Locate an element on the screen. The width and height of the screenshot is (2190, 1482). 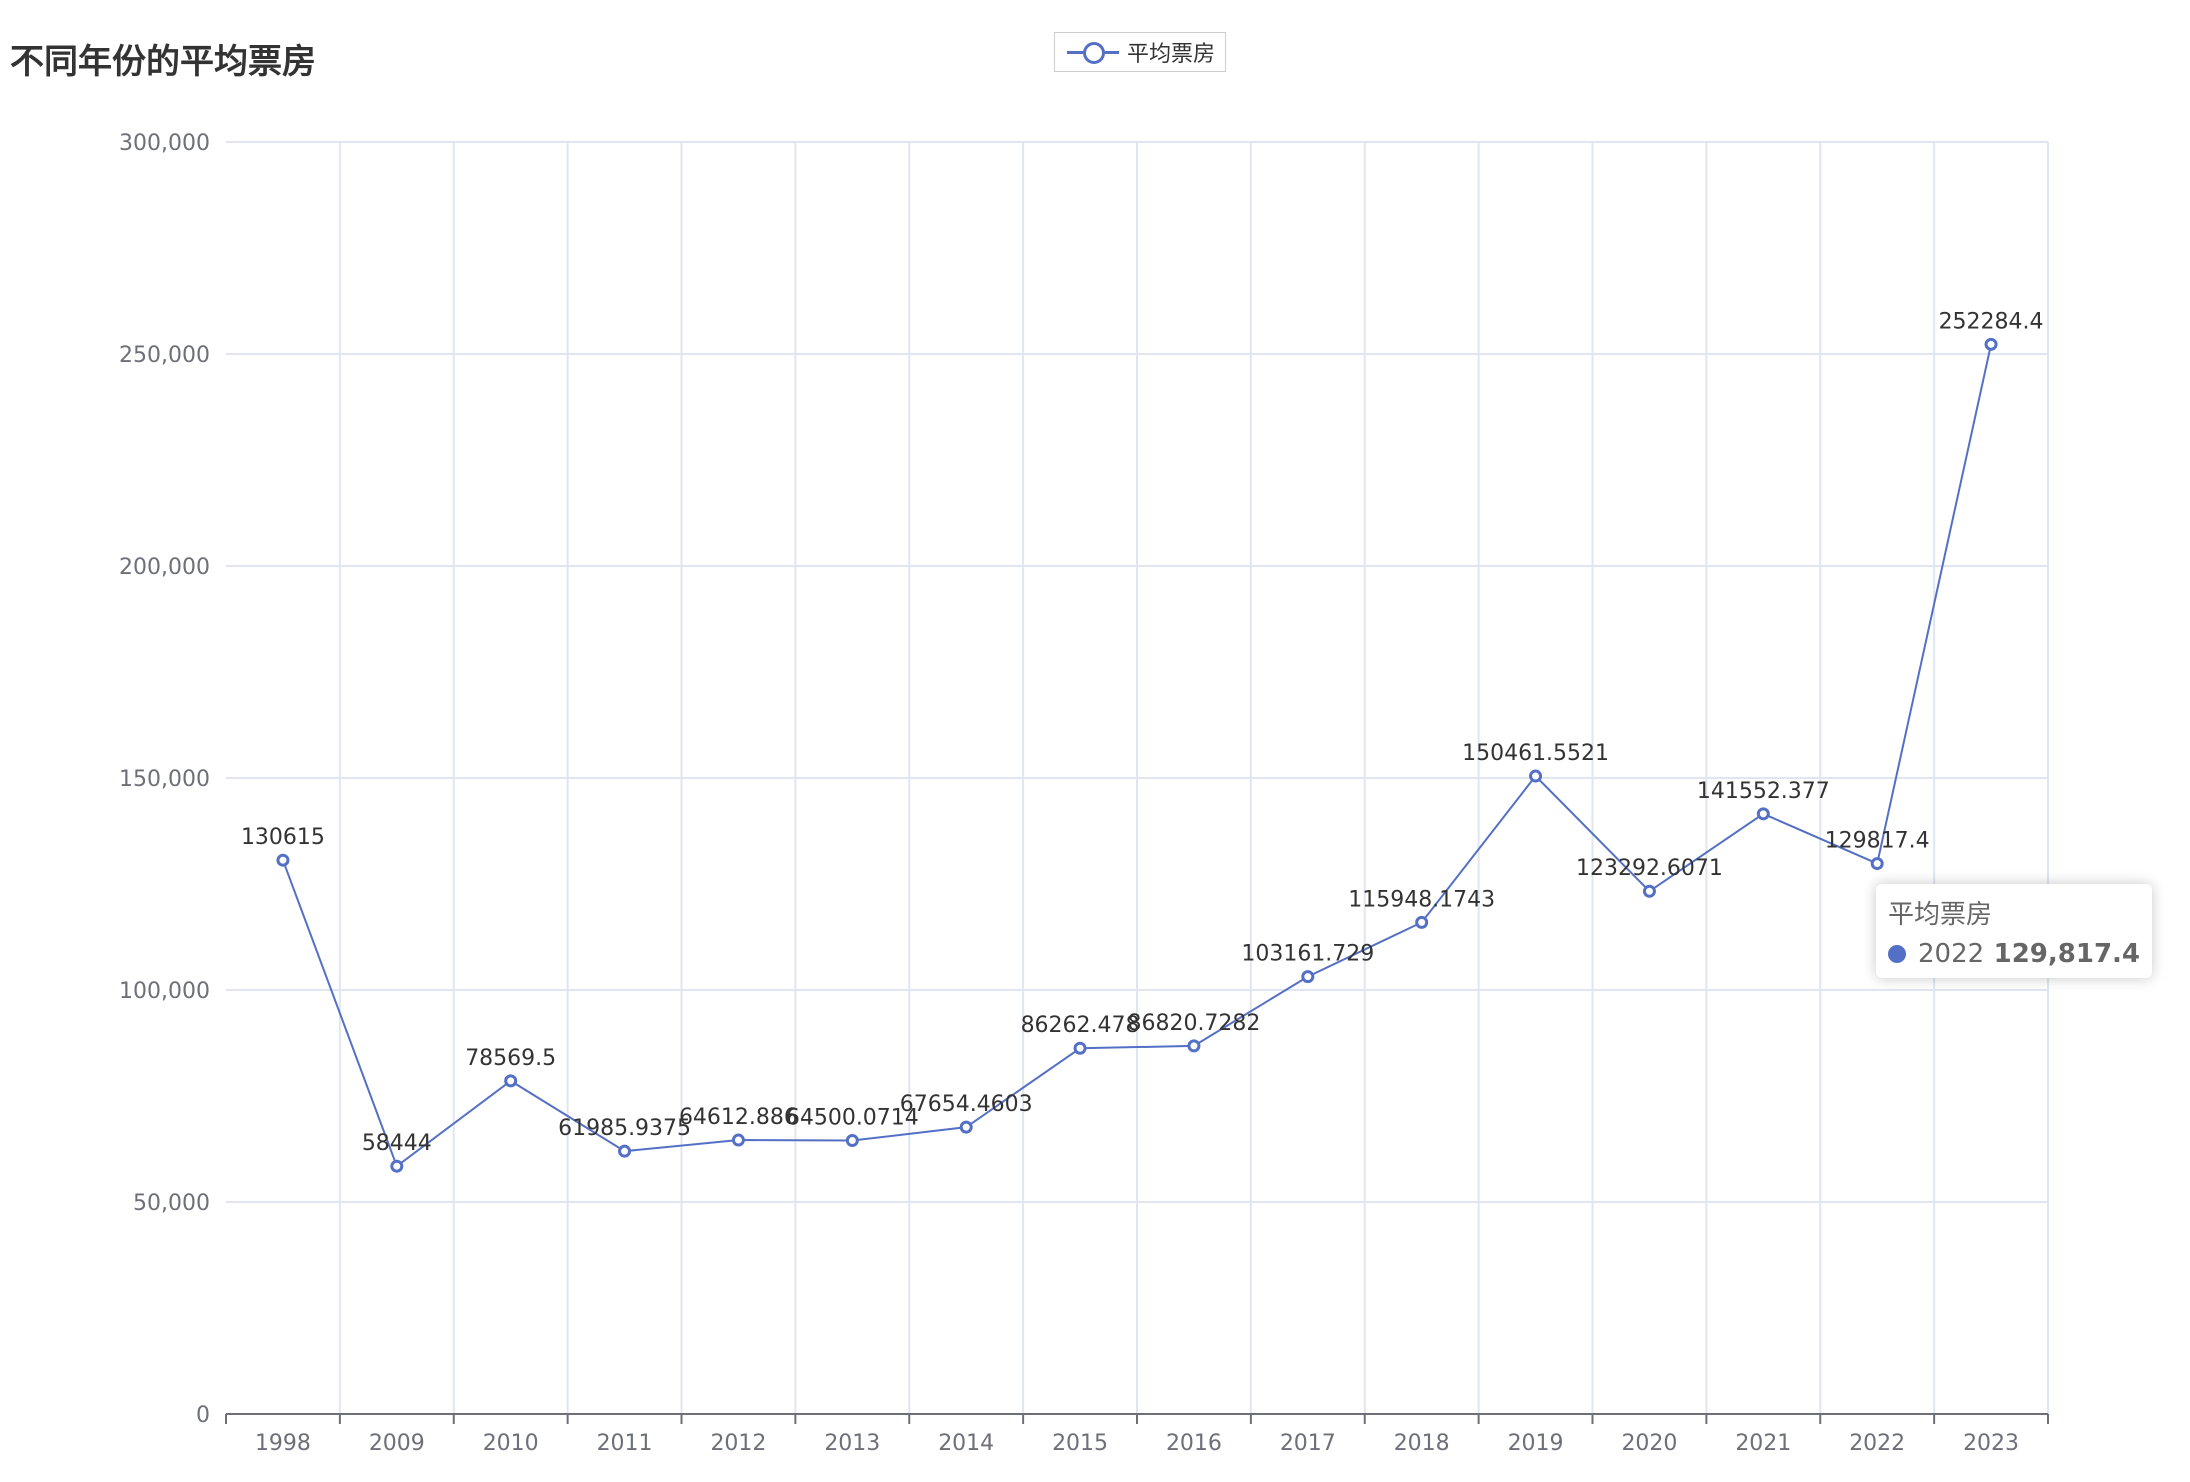
data-label: 64500.0714 is located at coordinates (852, 1118).